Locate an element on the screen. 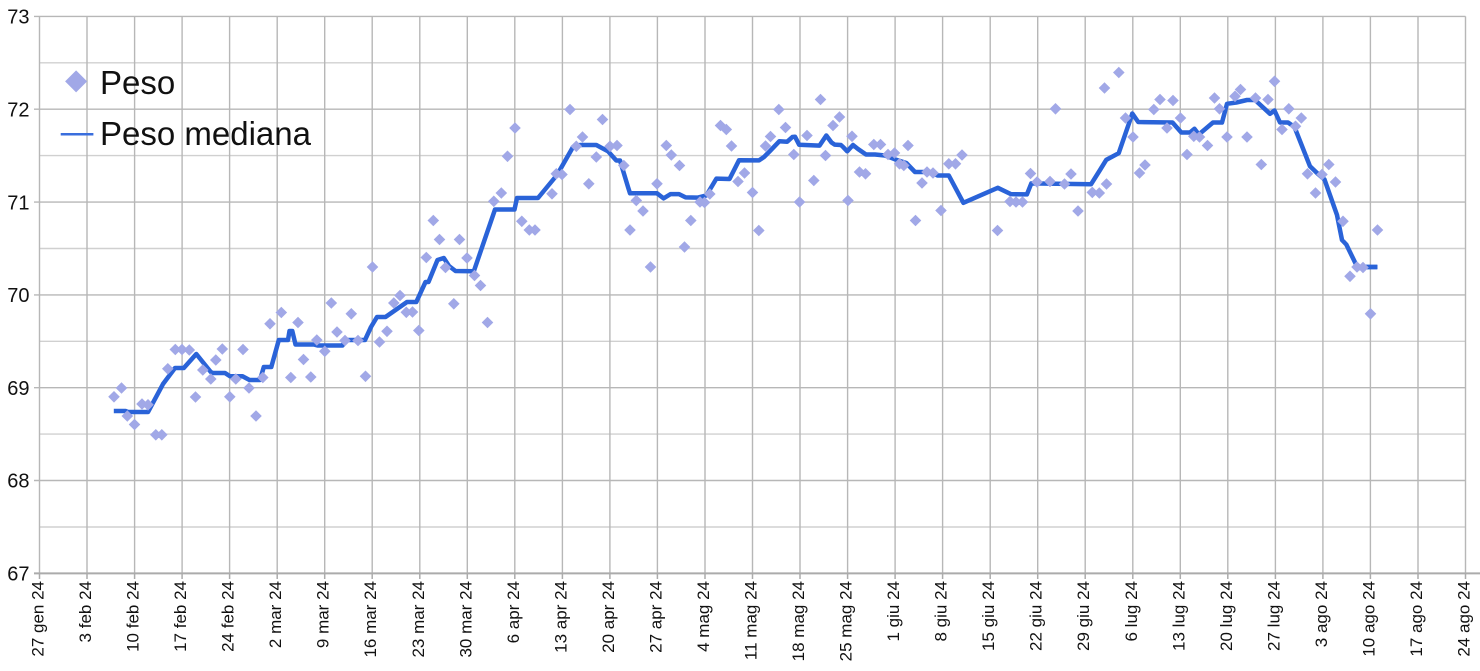 The image size is (1480, 671). svg-text: Peso is located at coordinates (137, 82).